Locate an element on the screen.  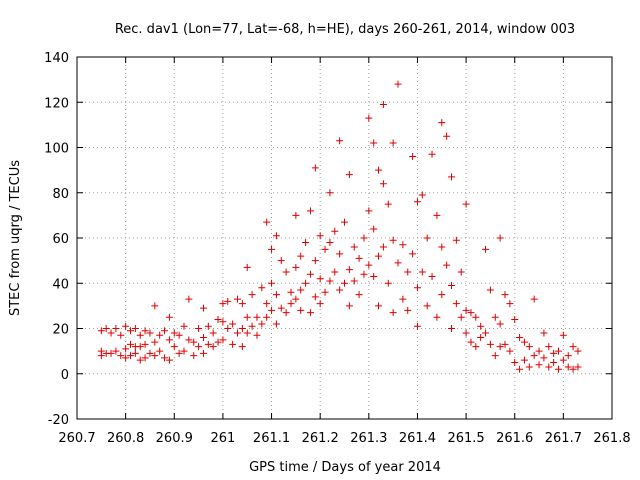
x-tick-label: 261.4 is located at coordinates (417, 438).